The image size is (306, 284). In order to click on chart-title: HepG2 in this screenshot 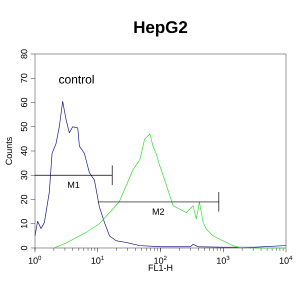, I will do `click(161, 28)`.